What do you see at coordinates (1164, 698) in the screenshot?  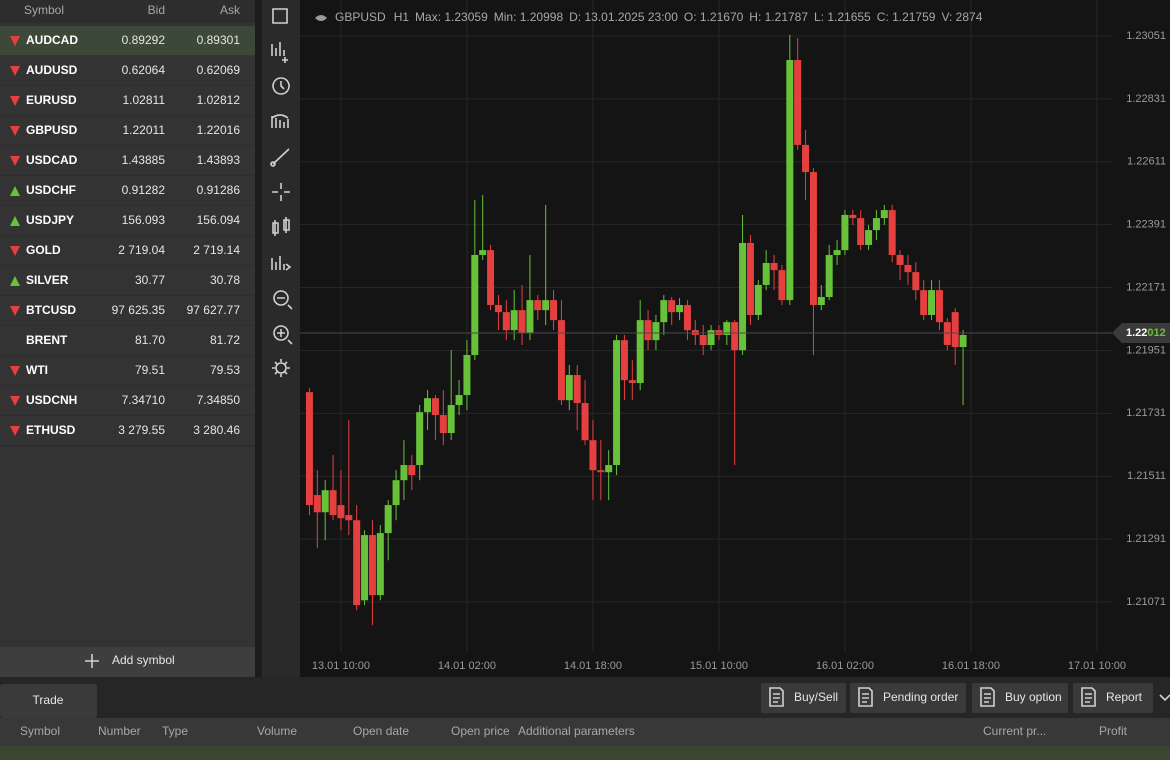 I see `chevron-icon` at bounding box center [1164, 698].